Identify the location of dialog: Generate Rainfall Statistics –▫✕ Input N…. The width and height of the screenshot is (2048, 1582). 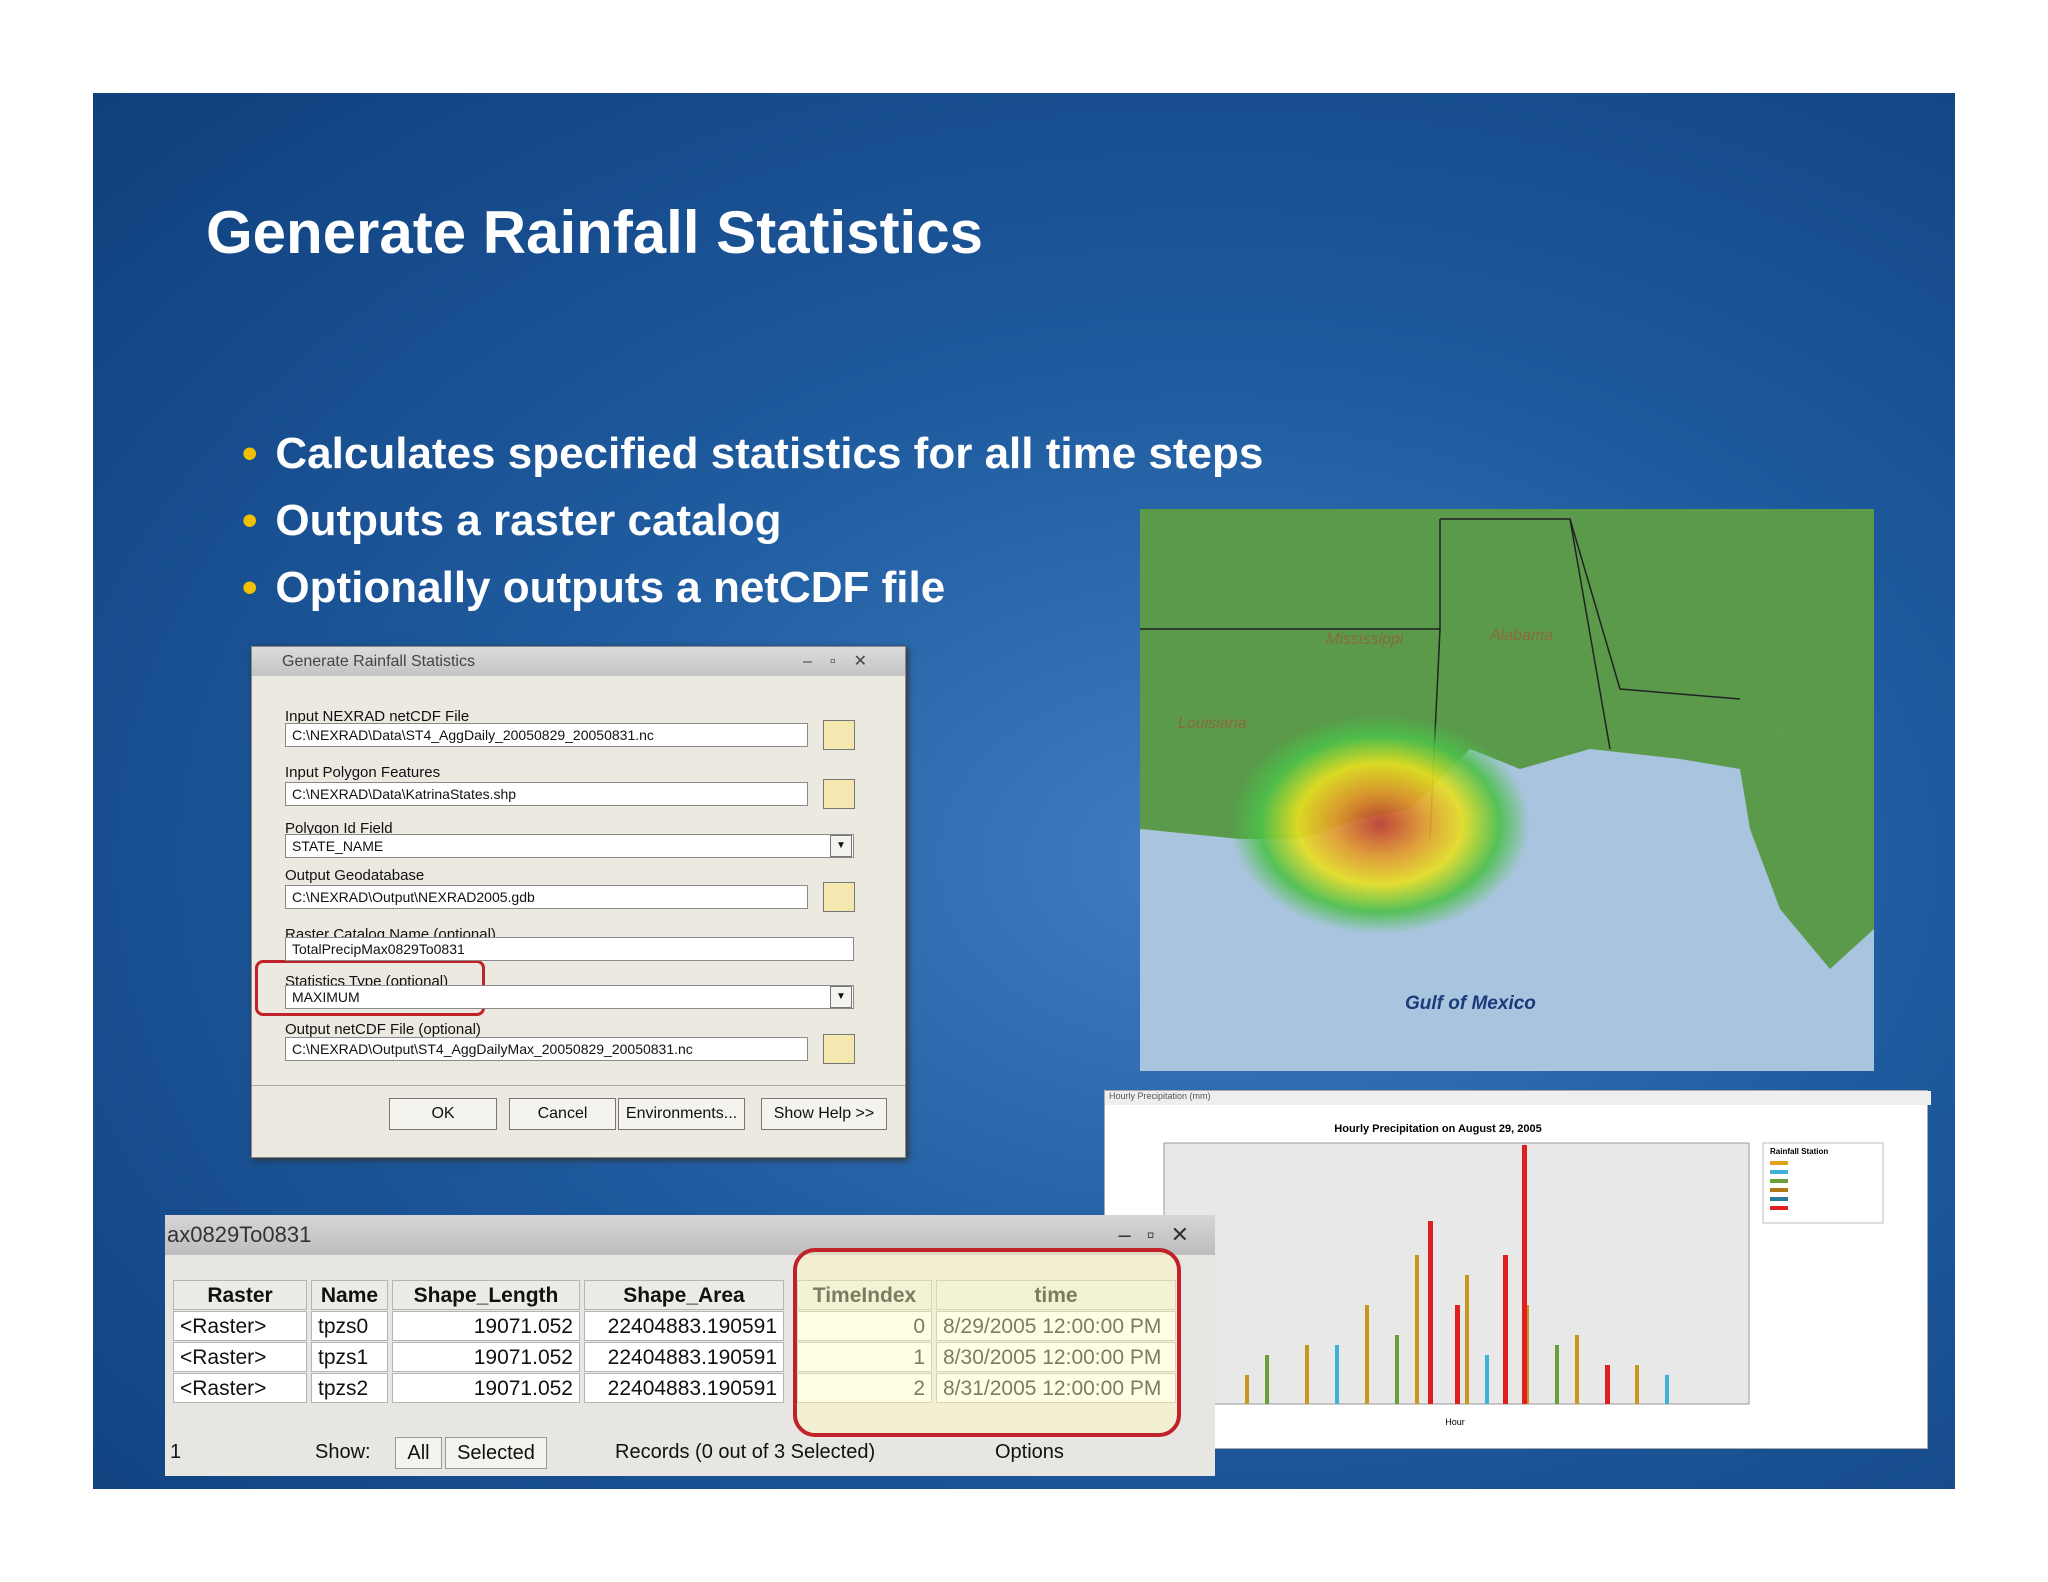
(578, 902).